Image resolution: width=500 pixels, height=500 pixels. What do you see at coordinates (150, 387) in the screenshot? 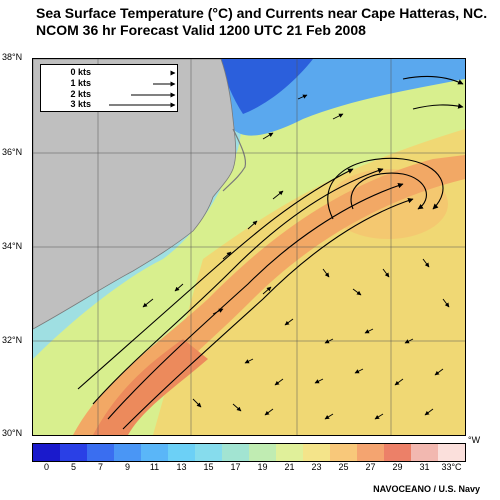
I see `gulf-stream-hot-core` at bounding box center [150, 387].